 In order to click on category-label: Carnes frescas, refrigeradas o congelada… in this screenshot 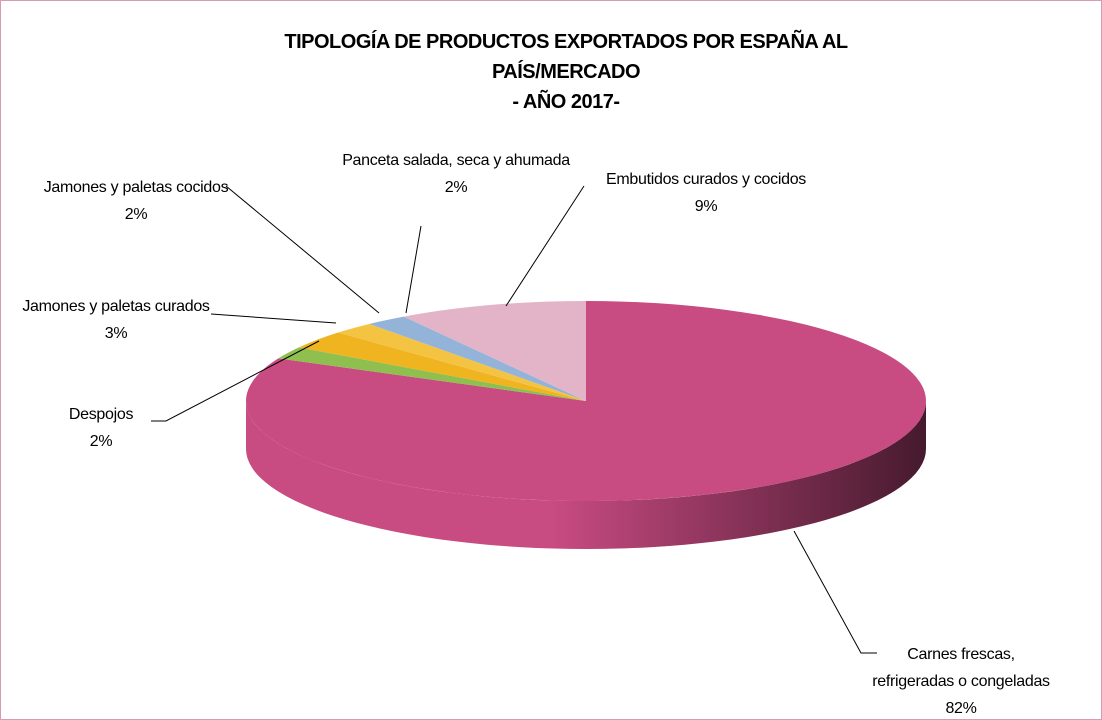, I will do `click(961, 668)`.